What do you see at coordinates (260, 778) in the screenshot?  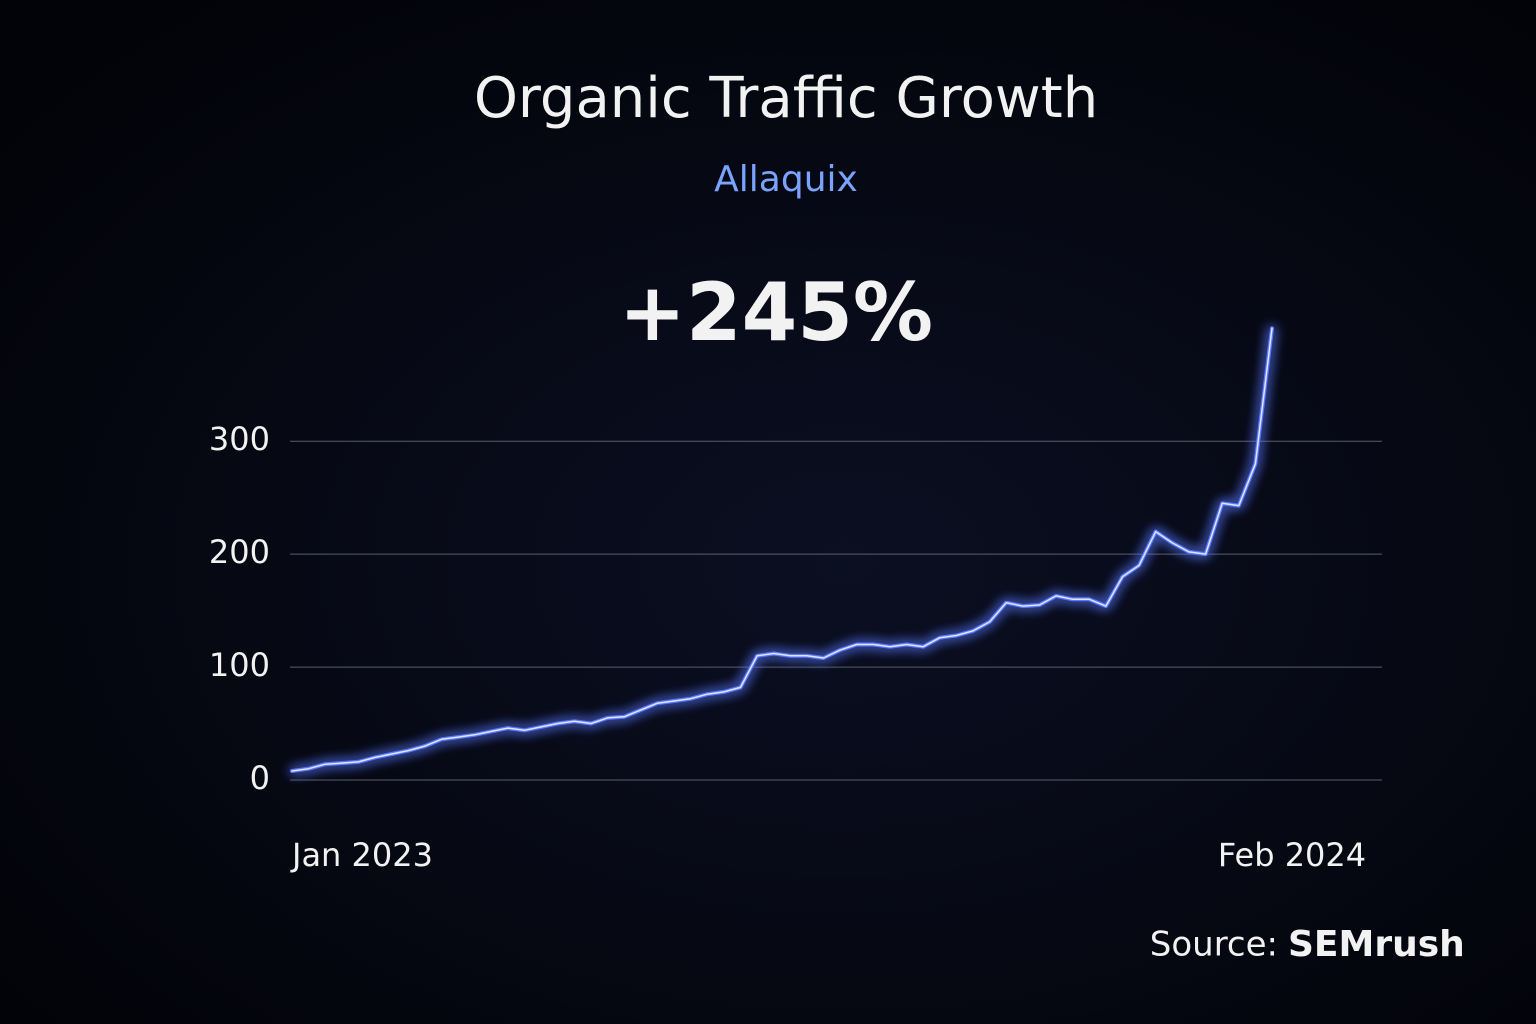 I see `y-tick-label: 0` at bounding box center [260, 778].